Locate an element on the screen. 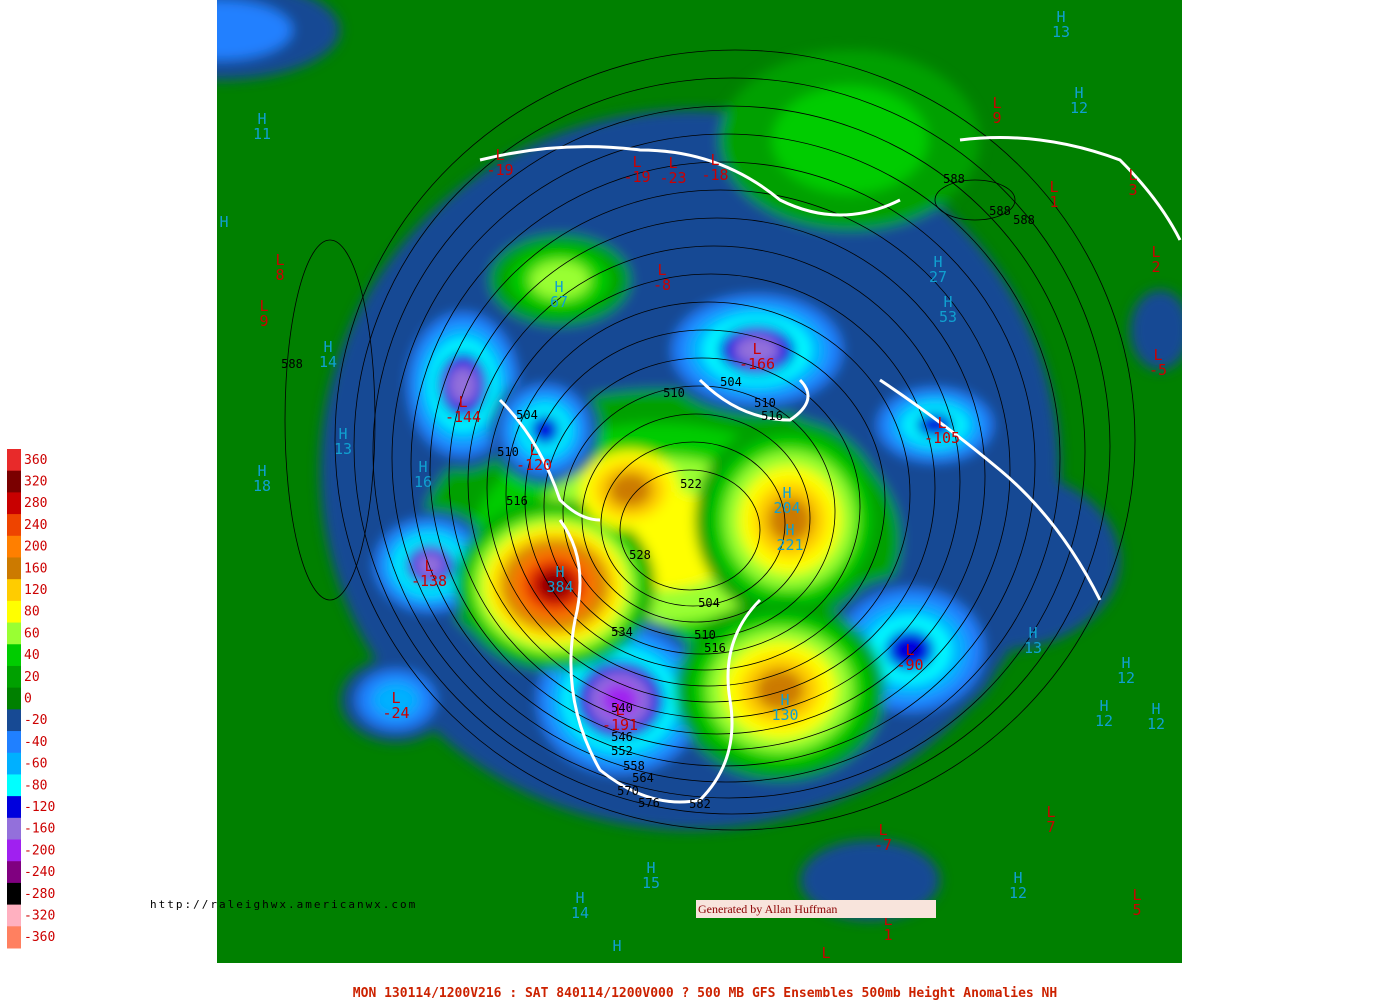 The height and width of the screenshot is (1004, 1400). center-value: 15 is located at coordinates (651, 883).